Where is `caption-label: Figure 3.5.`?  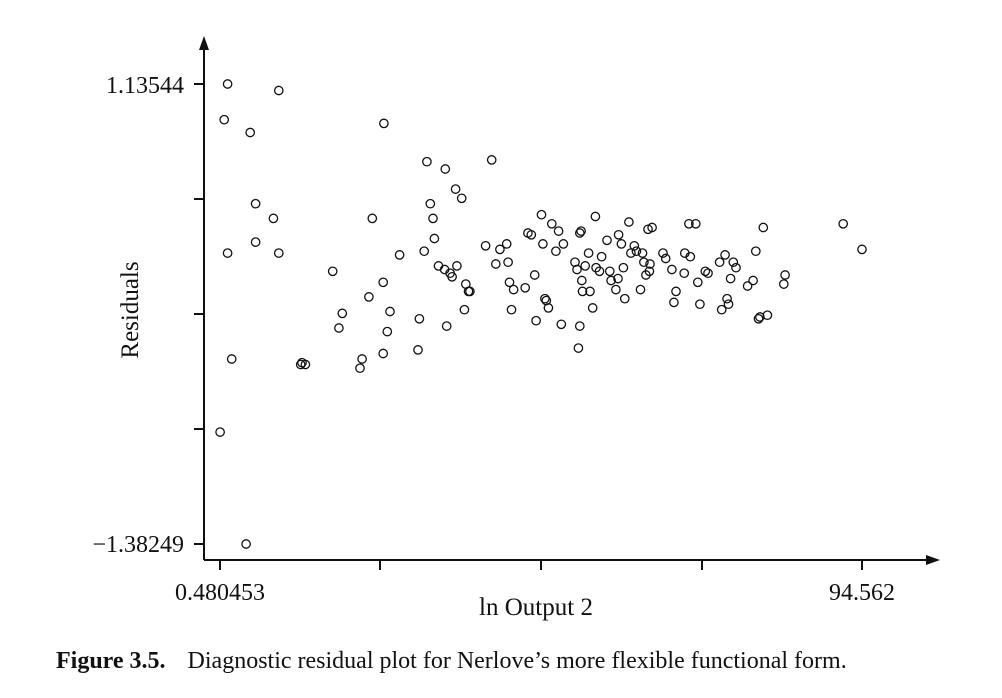 caption-label: Figure 3.5. is located at coordinates (111, 661).